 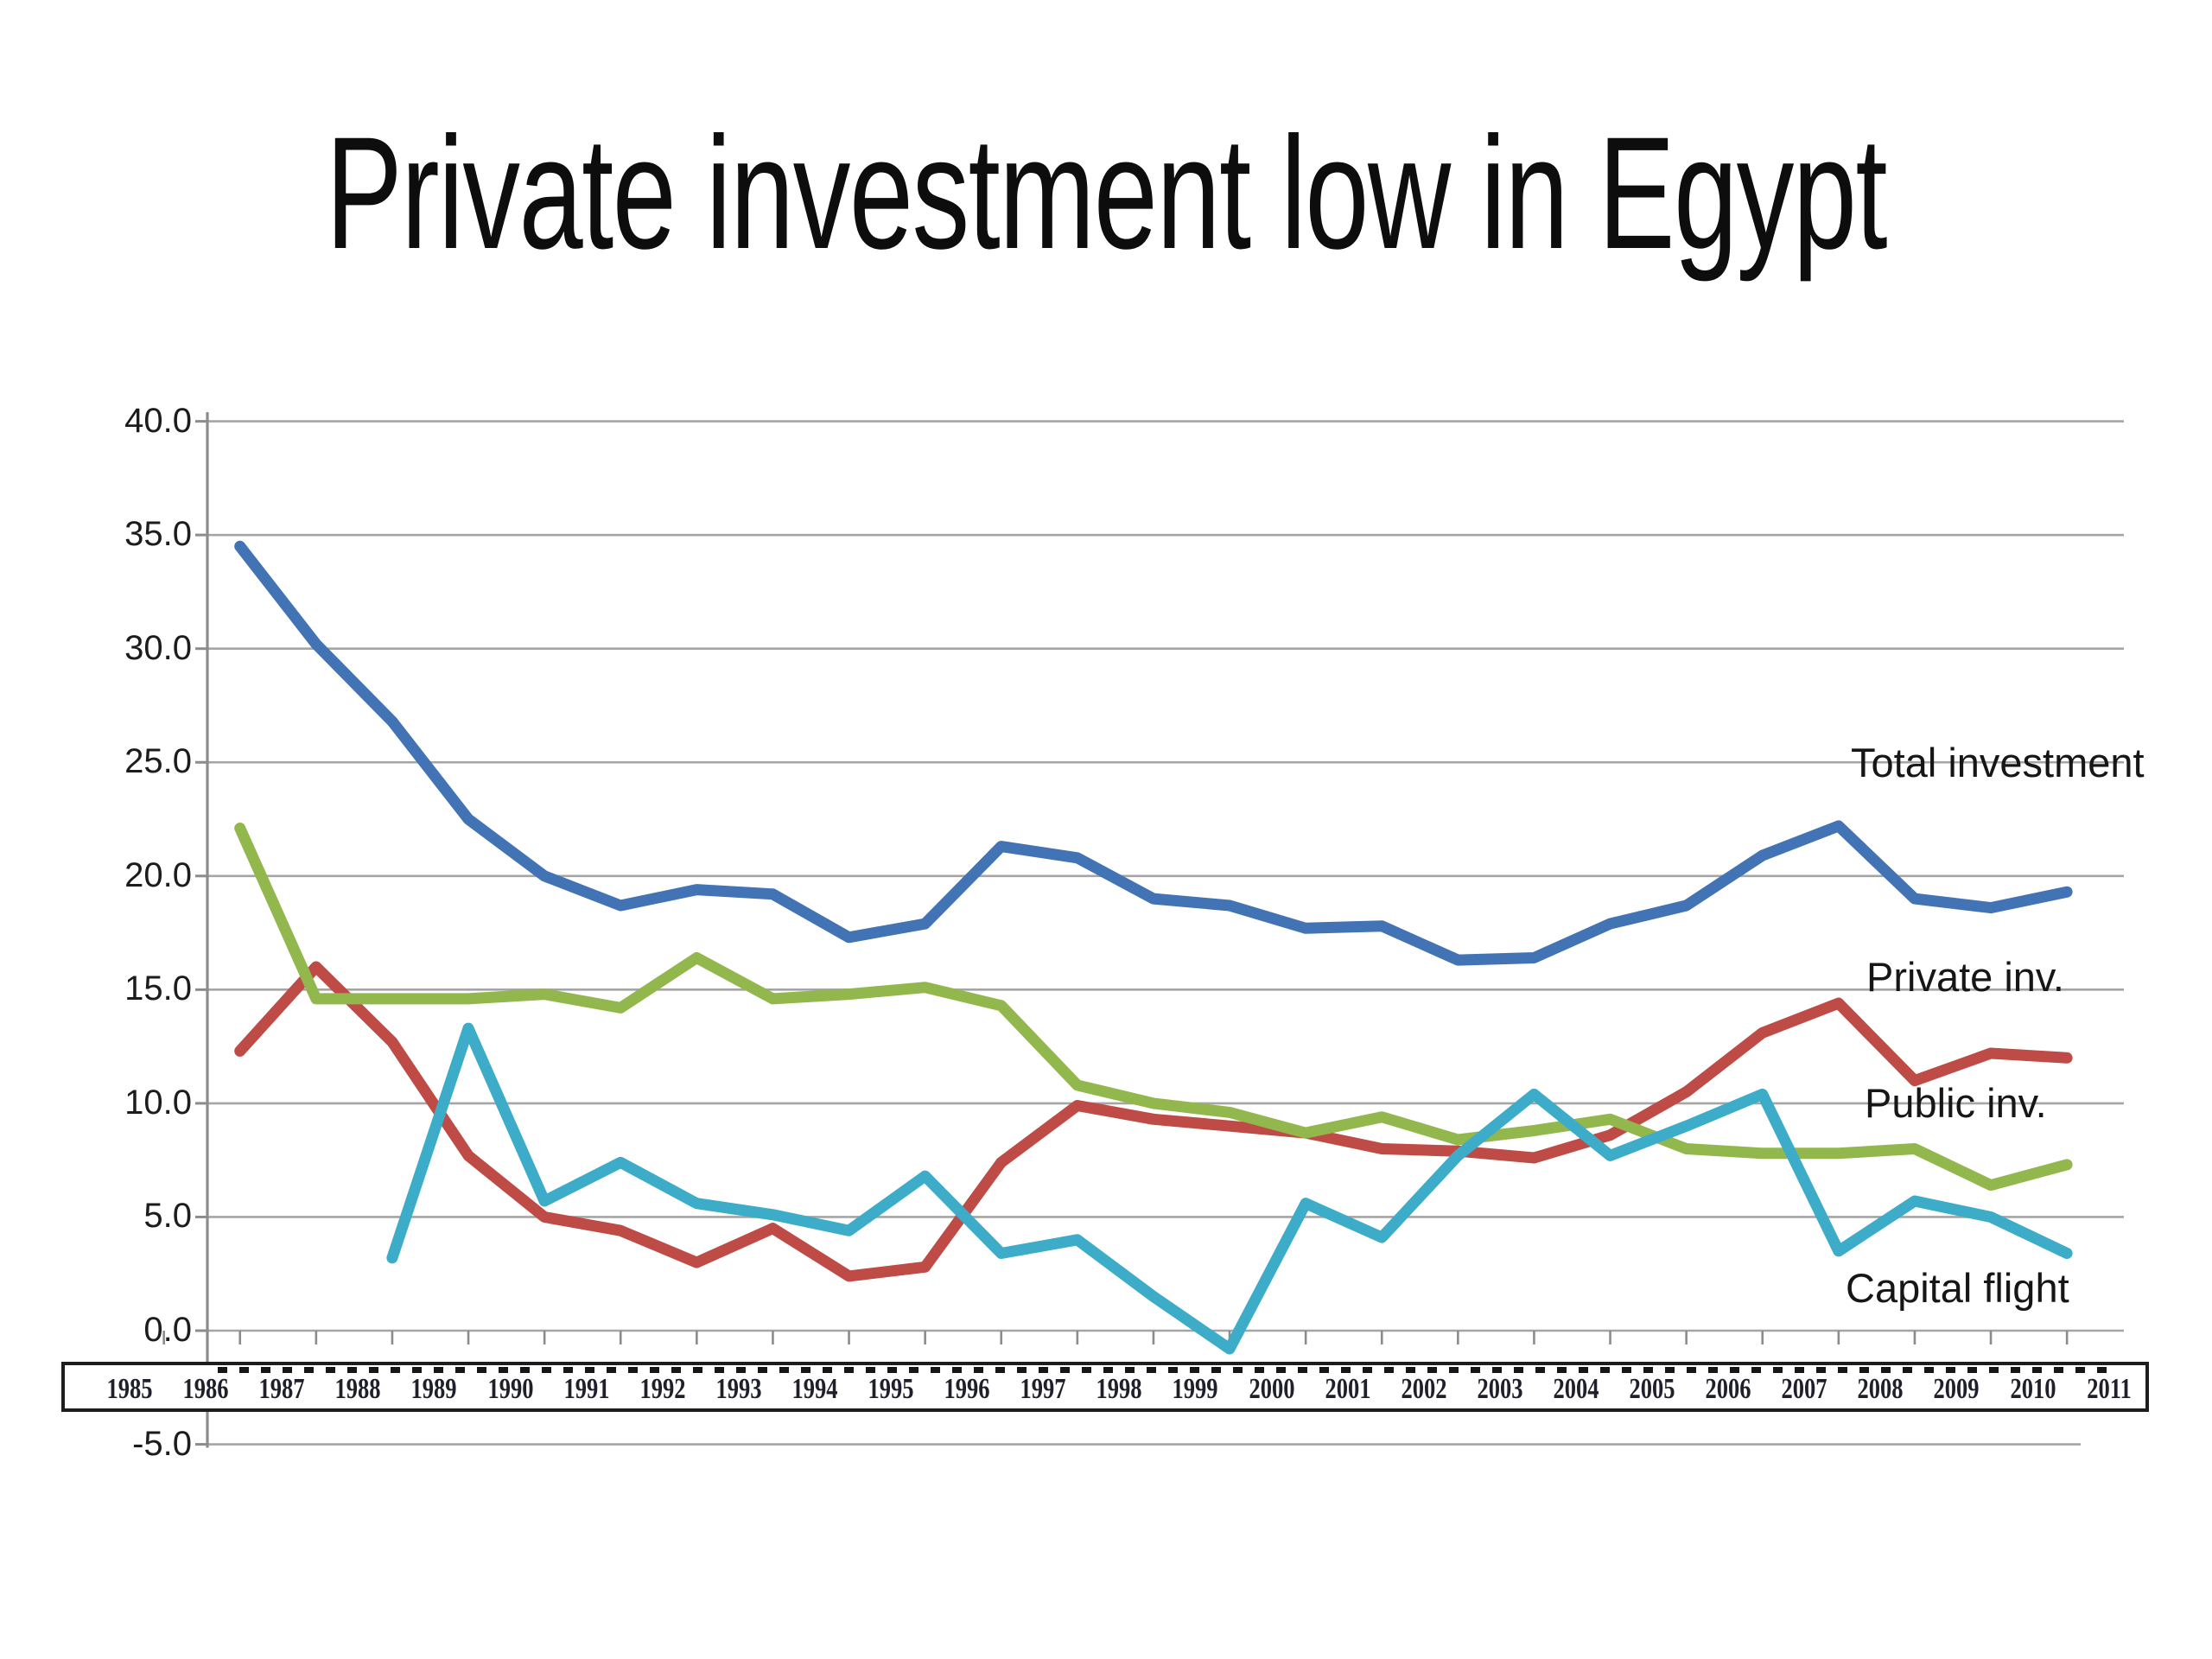 What do you see at coordinates (1043, 1389) in the screenshot?
I see `x-axis-label-1997: 1997` at bounding box center [1043, 1389].